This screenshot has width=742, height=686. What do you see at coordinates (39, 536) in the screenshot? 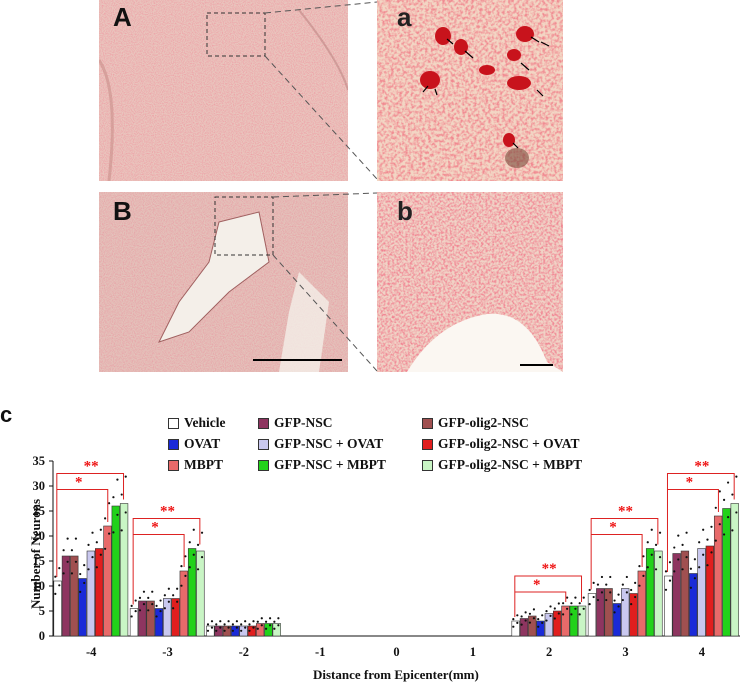
I see `y-tick-label: 20` at bounding box center [39, 536].